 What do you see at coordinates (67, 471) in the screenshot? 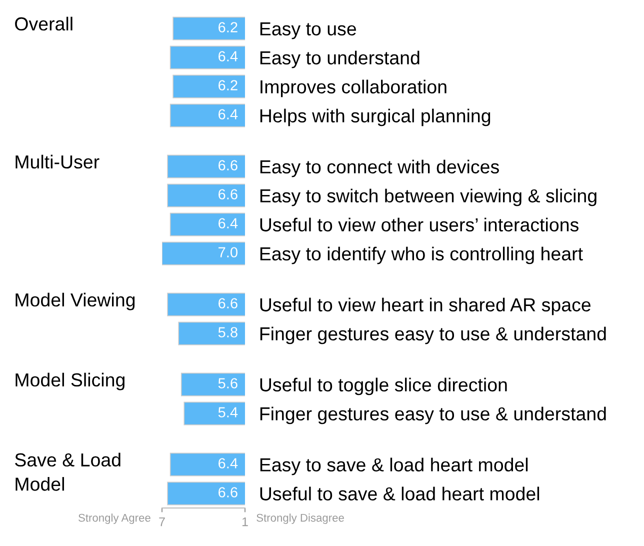
I see `text: Save & Load Model` at bounding box center [67, 471].